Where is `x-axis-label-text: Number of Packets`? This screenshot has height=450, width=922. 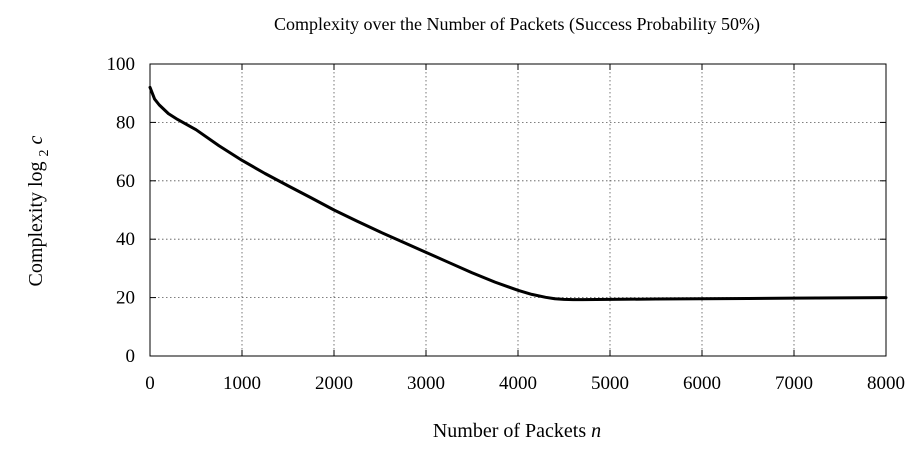 x-axis-label-text: Number of Packets is located at coordinates (510, 431).